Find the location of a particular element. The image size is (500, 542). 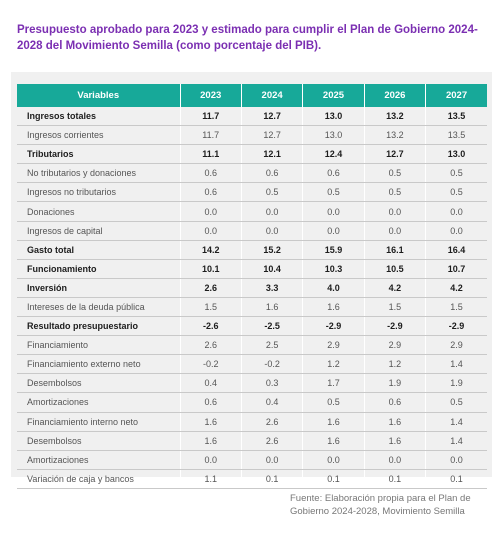

header-year: 2027 is located at coordinates (456, 95).